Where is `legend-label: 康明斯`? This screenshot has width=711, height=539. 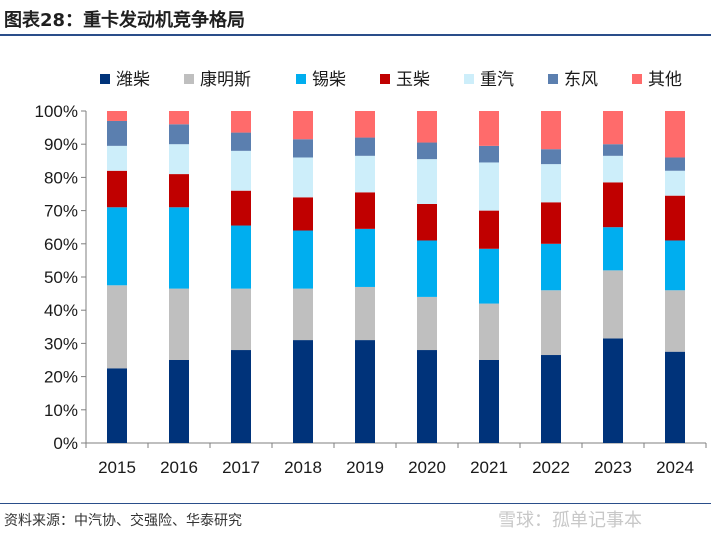 legend-label: 康明斯 is located at coordinates (225, 80).